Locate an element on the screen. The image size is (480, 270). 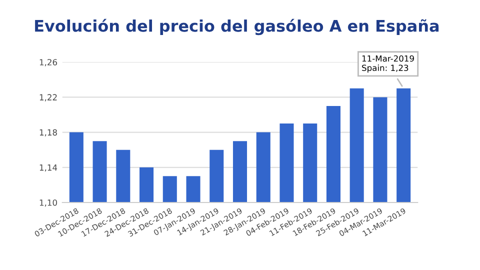
y-tick-label: 1,26 is located at coordinates (49, 62).